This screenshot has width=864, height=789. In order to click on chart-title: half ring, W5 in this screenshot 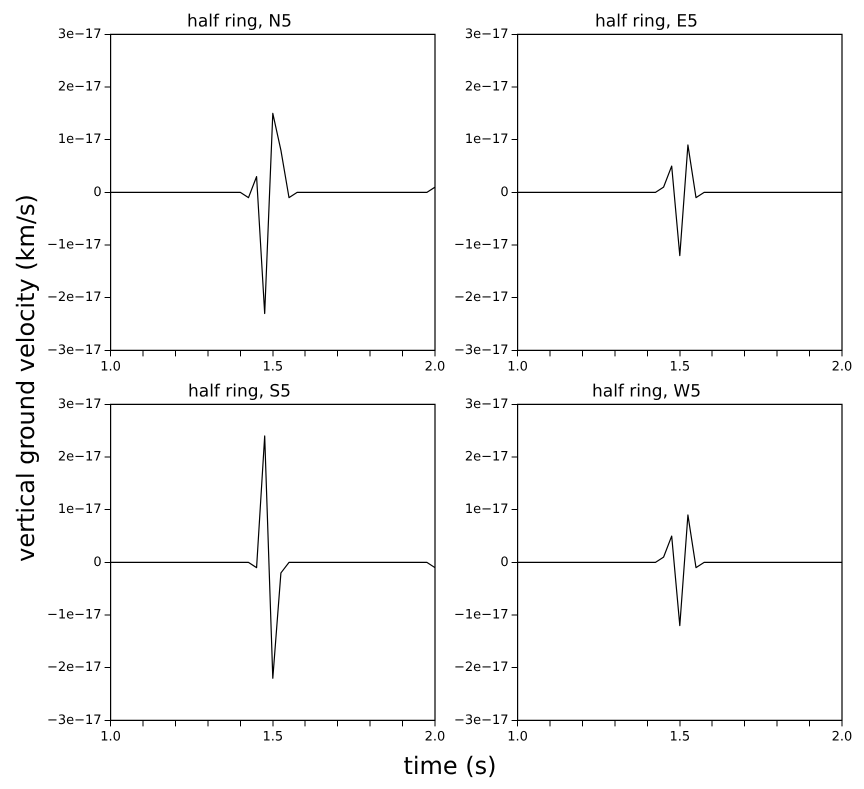, I will do `click(647, 392)`.